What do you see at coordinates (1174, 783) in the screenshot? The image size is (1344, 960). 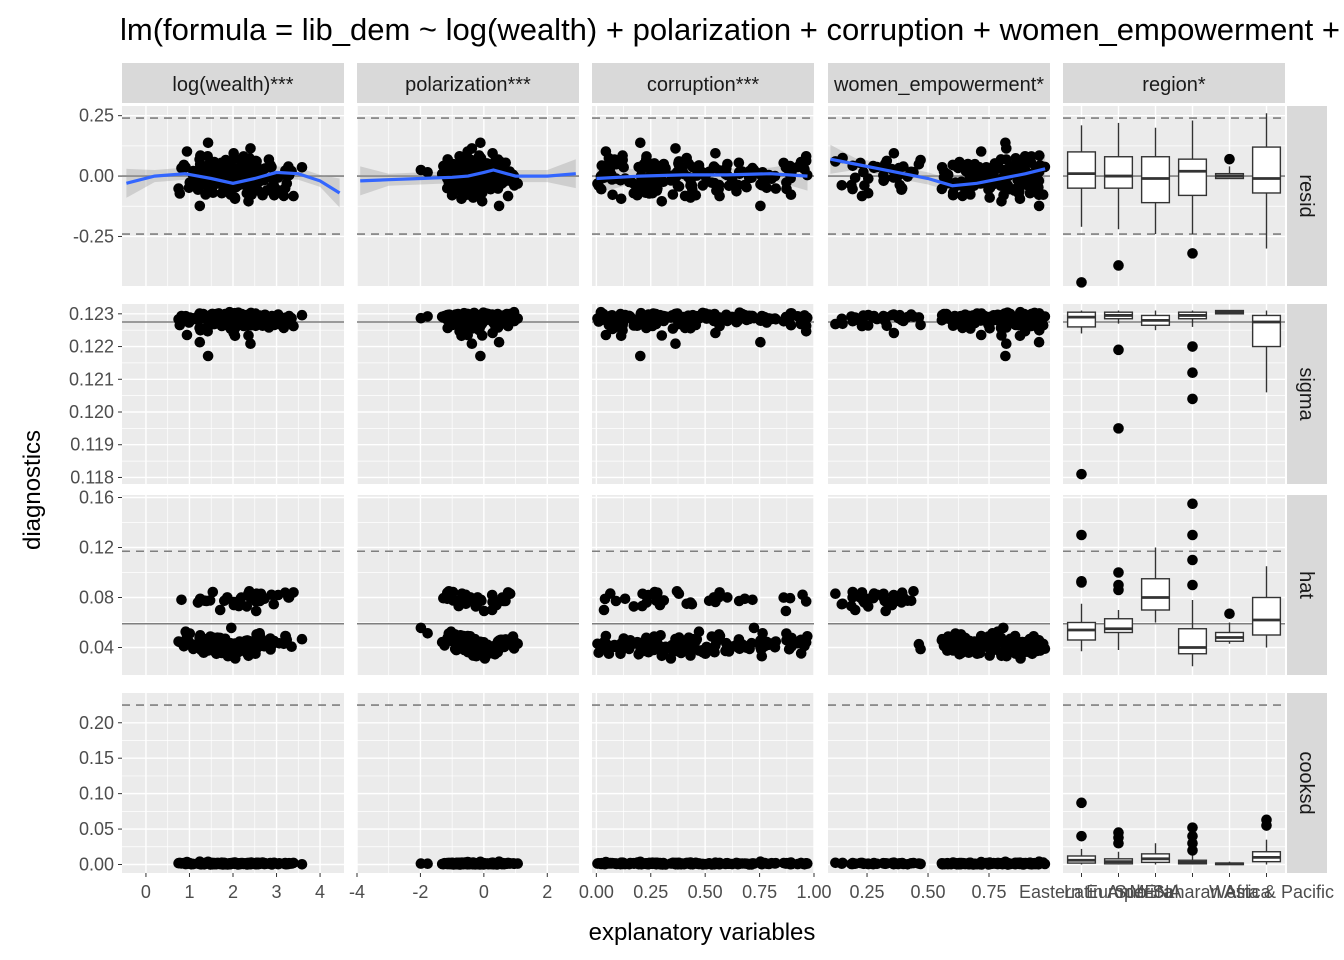 I see `panel-bg-cooksd-region` at bounding box center [1174, 783].